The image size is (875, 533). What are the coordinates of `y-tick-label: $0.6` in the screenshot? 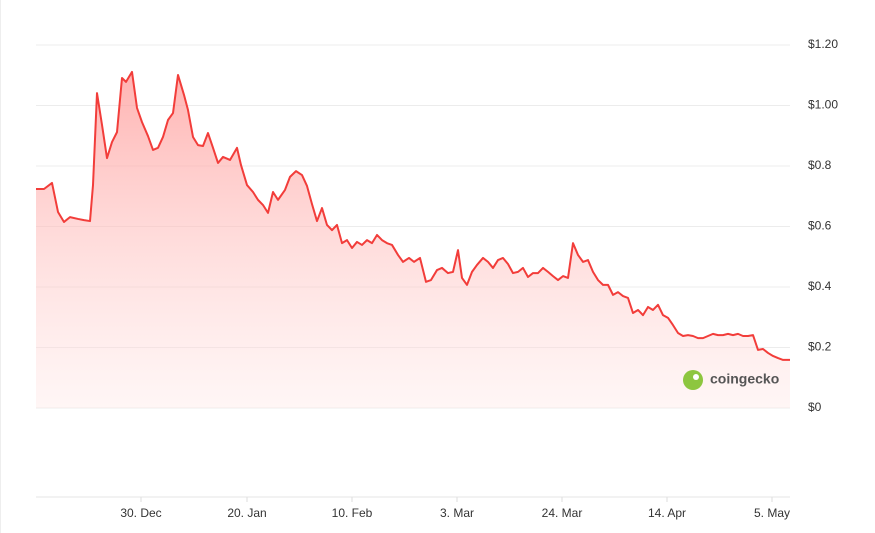 It's located at (820, 226).